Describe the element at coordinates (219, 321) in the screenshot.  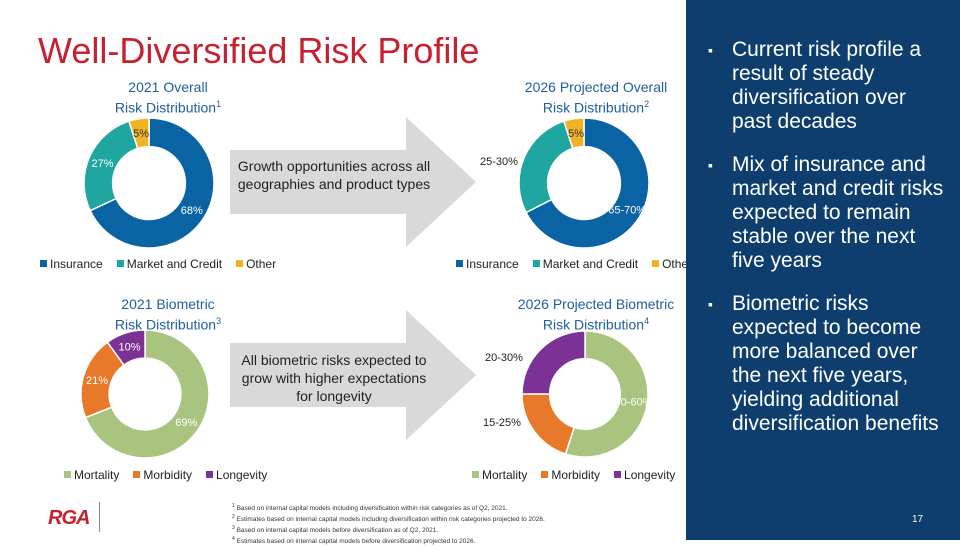
I see `footnote-ref: 3` at that location.